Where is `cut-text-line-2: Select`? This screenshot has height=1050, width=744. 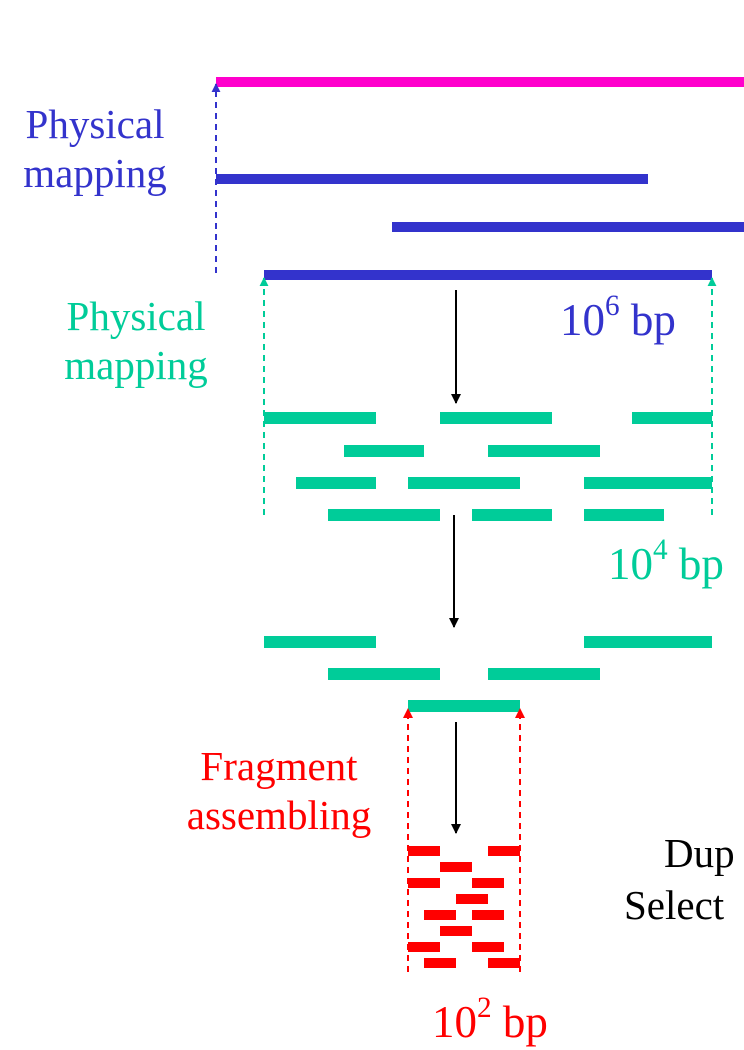 cut-text-line-2: Select is located at coordinates (674, 905).